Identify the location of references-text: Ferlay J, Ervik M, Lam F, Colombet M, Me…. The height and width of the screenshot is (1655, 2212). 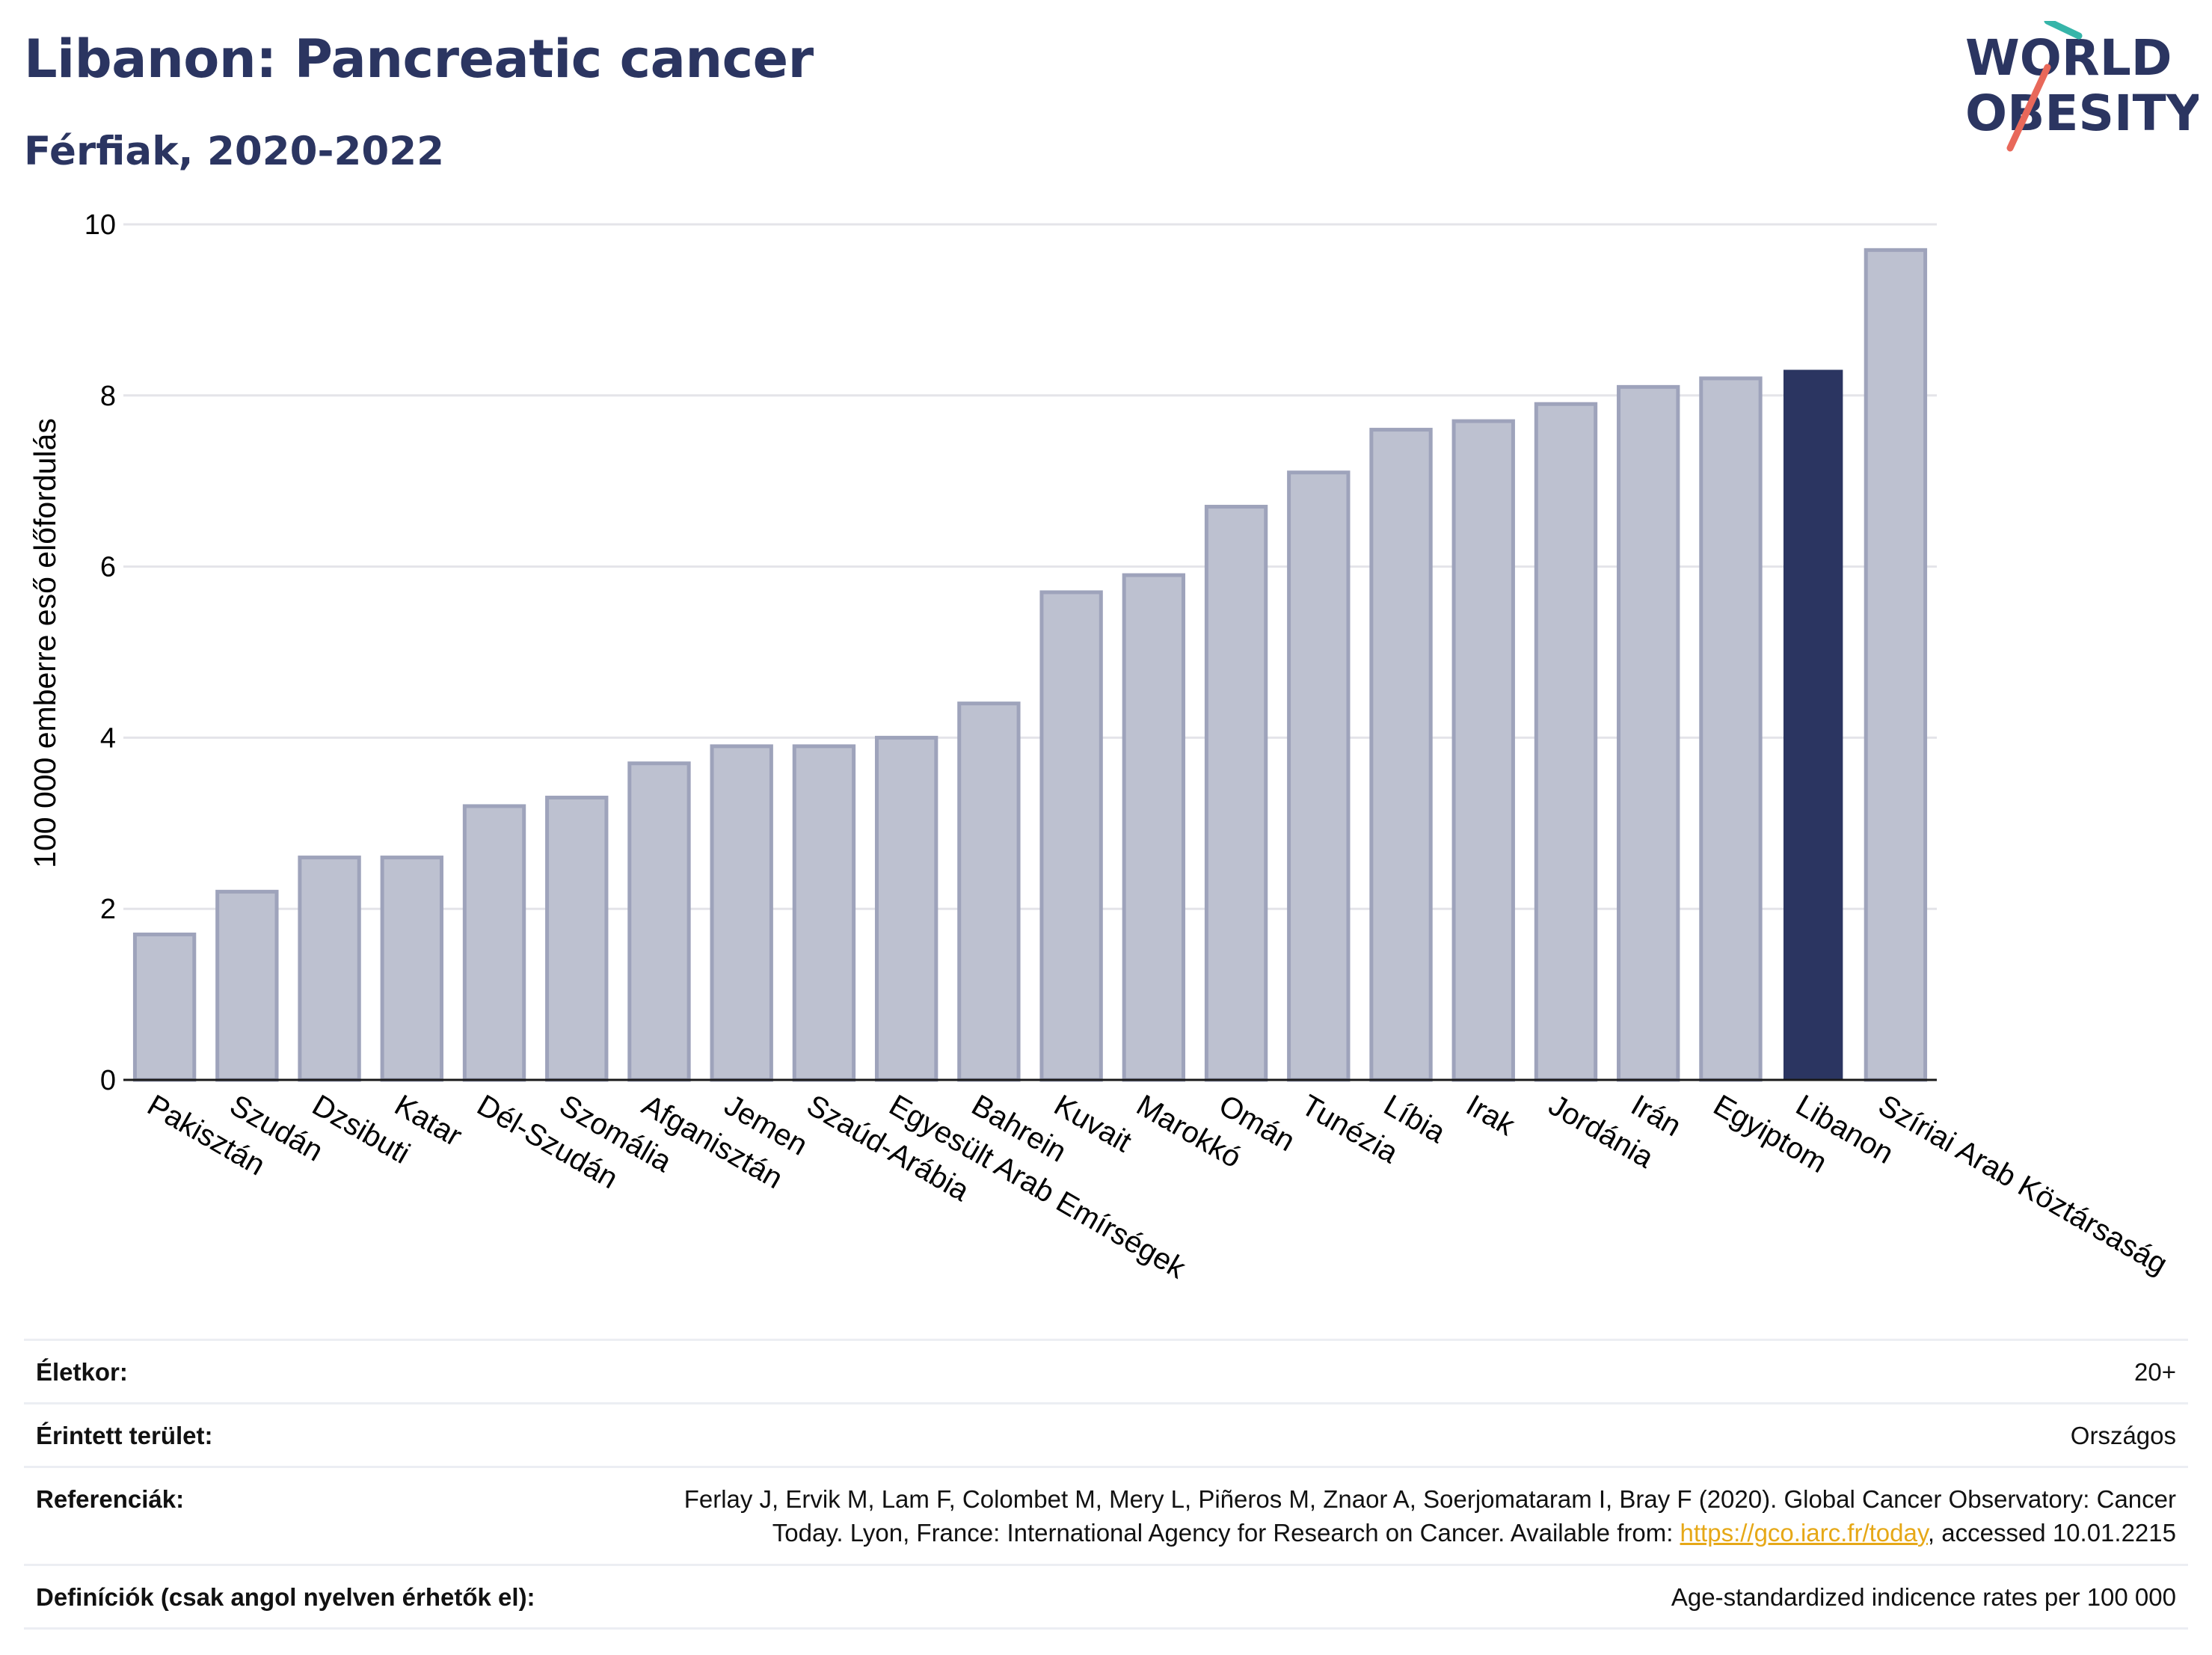
(1430, 1516).